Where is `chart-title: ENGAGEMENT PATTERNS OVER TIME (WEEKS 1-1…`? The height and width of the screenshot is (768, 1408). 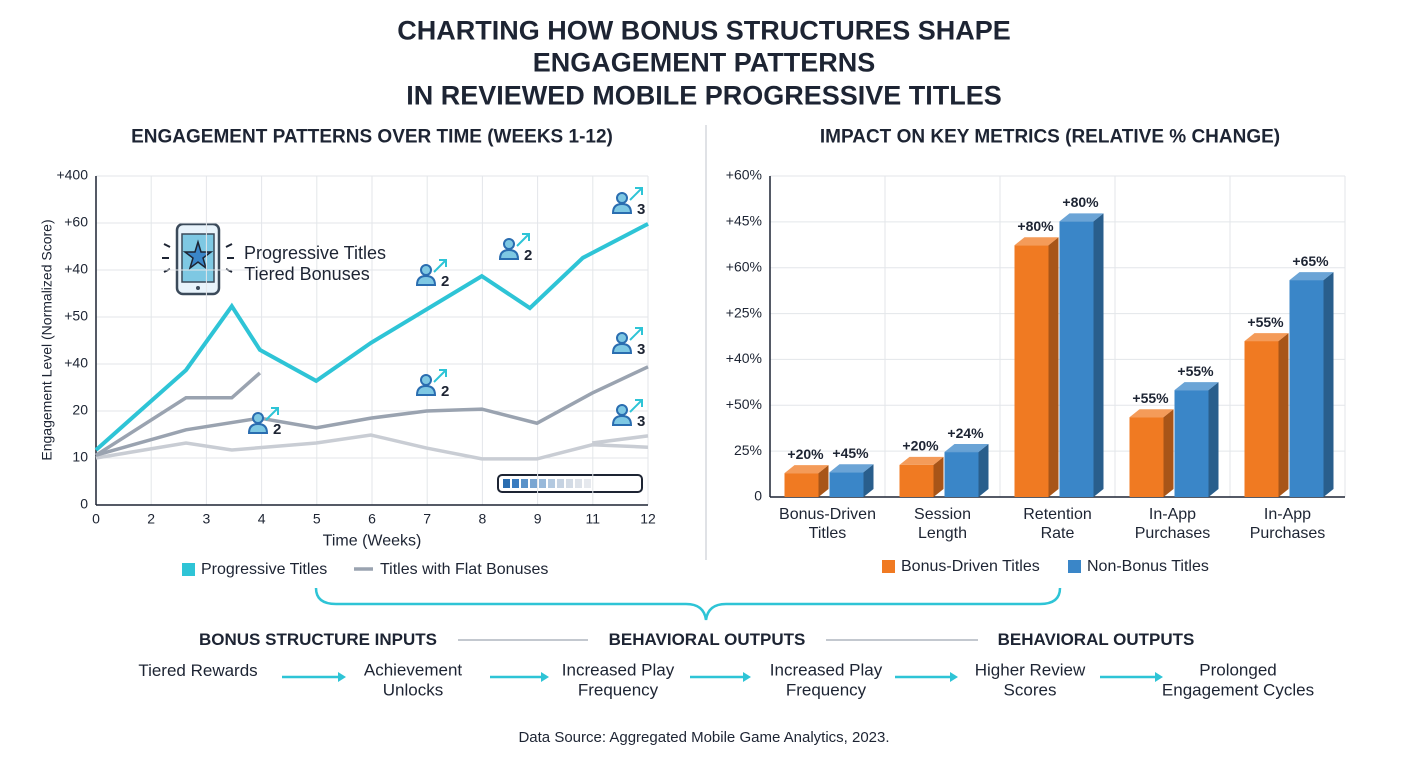 chart-title: ENGAGEMENT PATTERNS OVER TIME (WEEKS 1-1… is located at coordinates (372, 137).